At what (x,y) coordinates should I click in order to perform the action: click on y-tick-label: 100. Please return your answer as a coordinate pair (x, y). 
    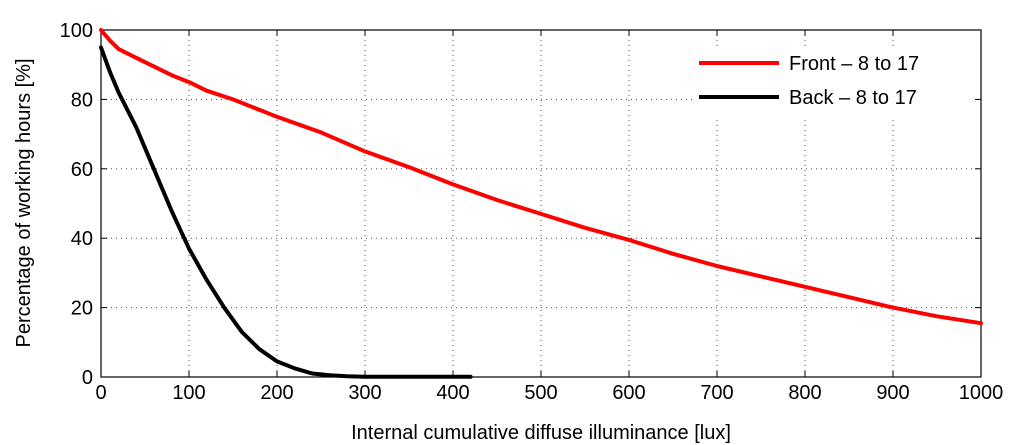
    Looking at the image, I should click on (76, 31).